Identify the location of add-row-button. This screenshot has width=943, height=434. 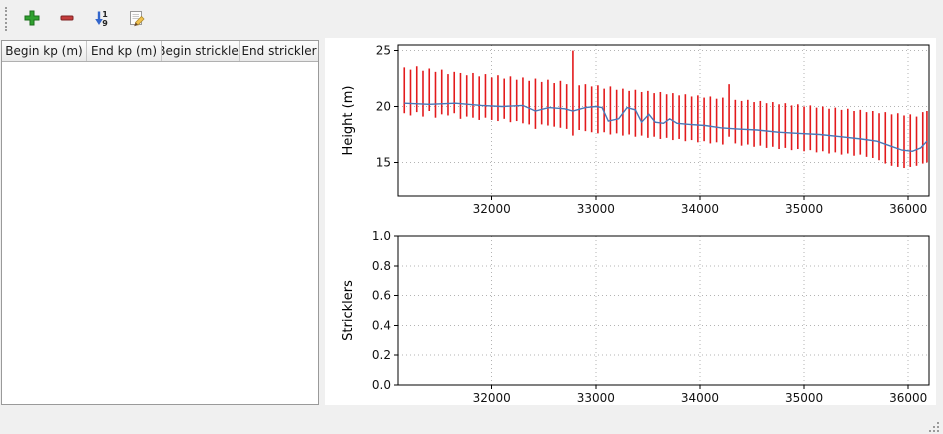
(32, 19).